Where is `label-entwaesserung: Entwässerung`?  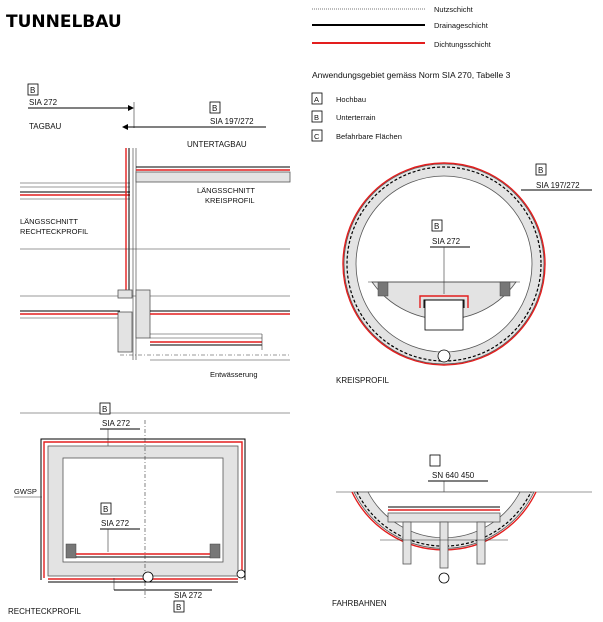 label-entwaesserung: Entwässerung is located at coordinates (234, 374).